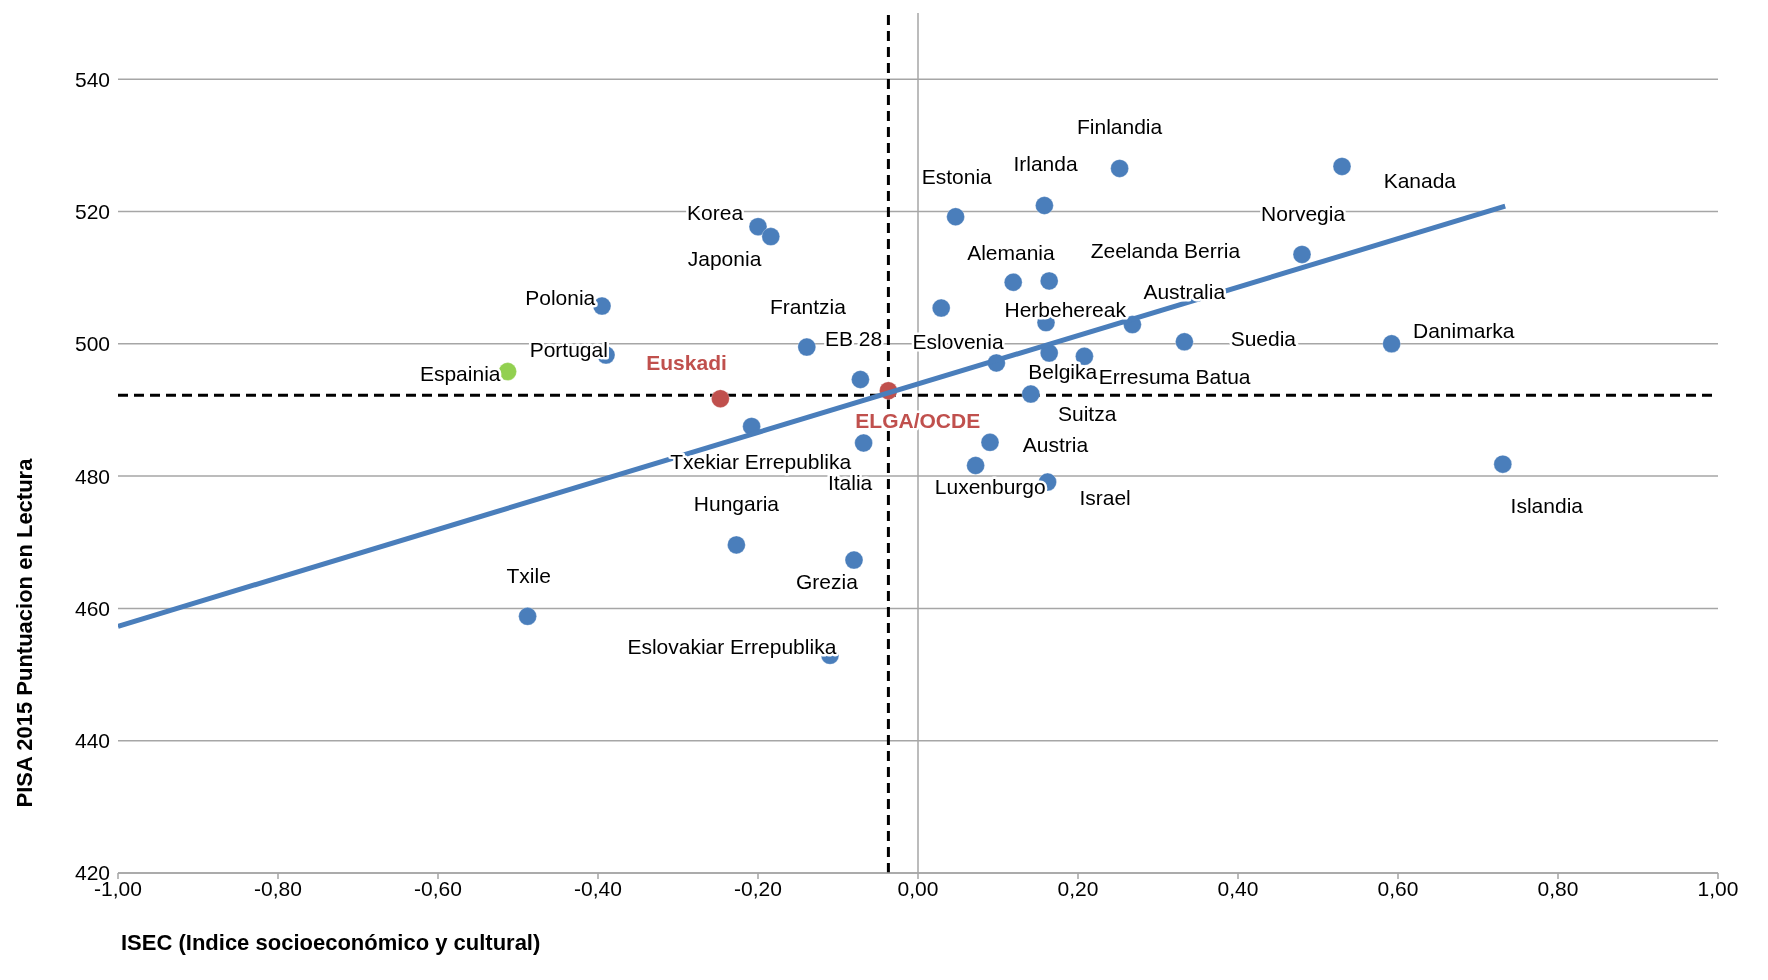 This screenshot has height=980, width=1768. I want to click on data-label: Frantzia, so click(808, 306).